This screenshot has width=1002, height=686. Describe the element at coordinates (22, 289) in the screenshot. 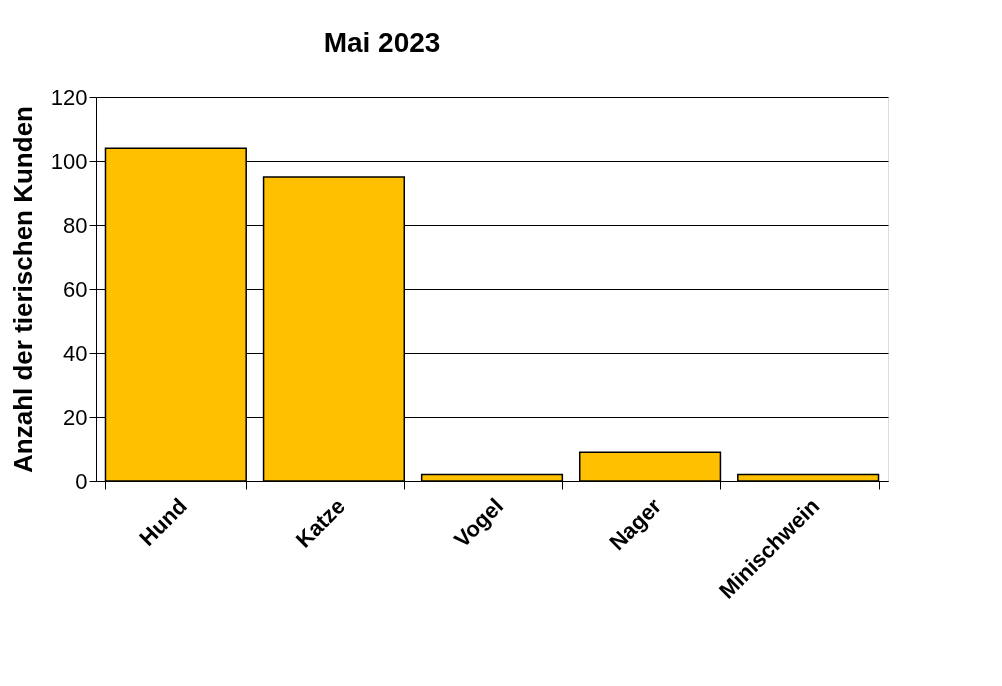

I see `y-axis-title: Anzahl der tierischen Kunden` at that location.